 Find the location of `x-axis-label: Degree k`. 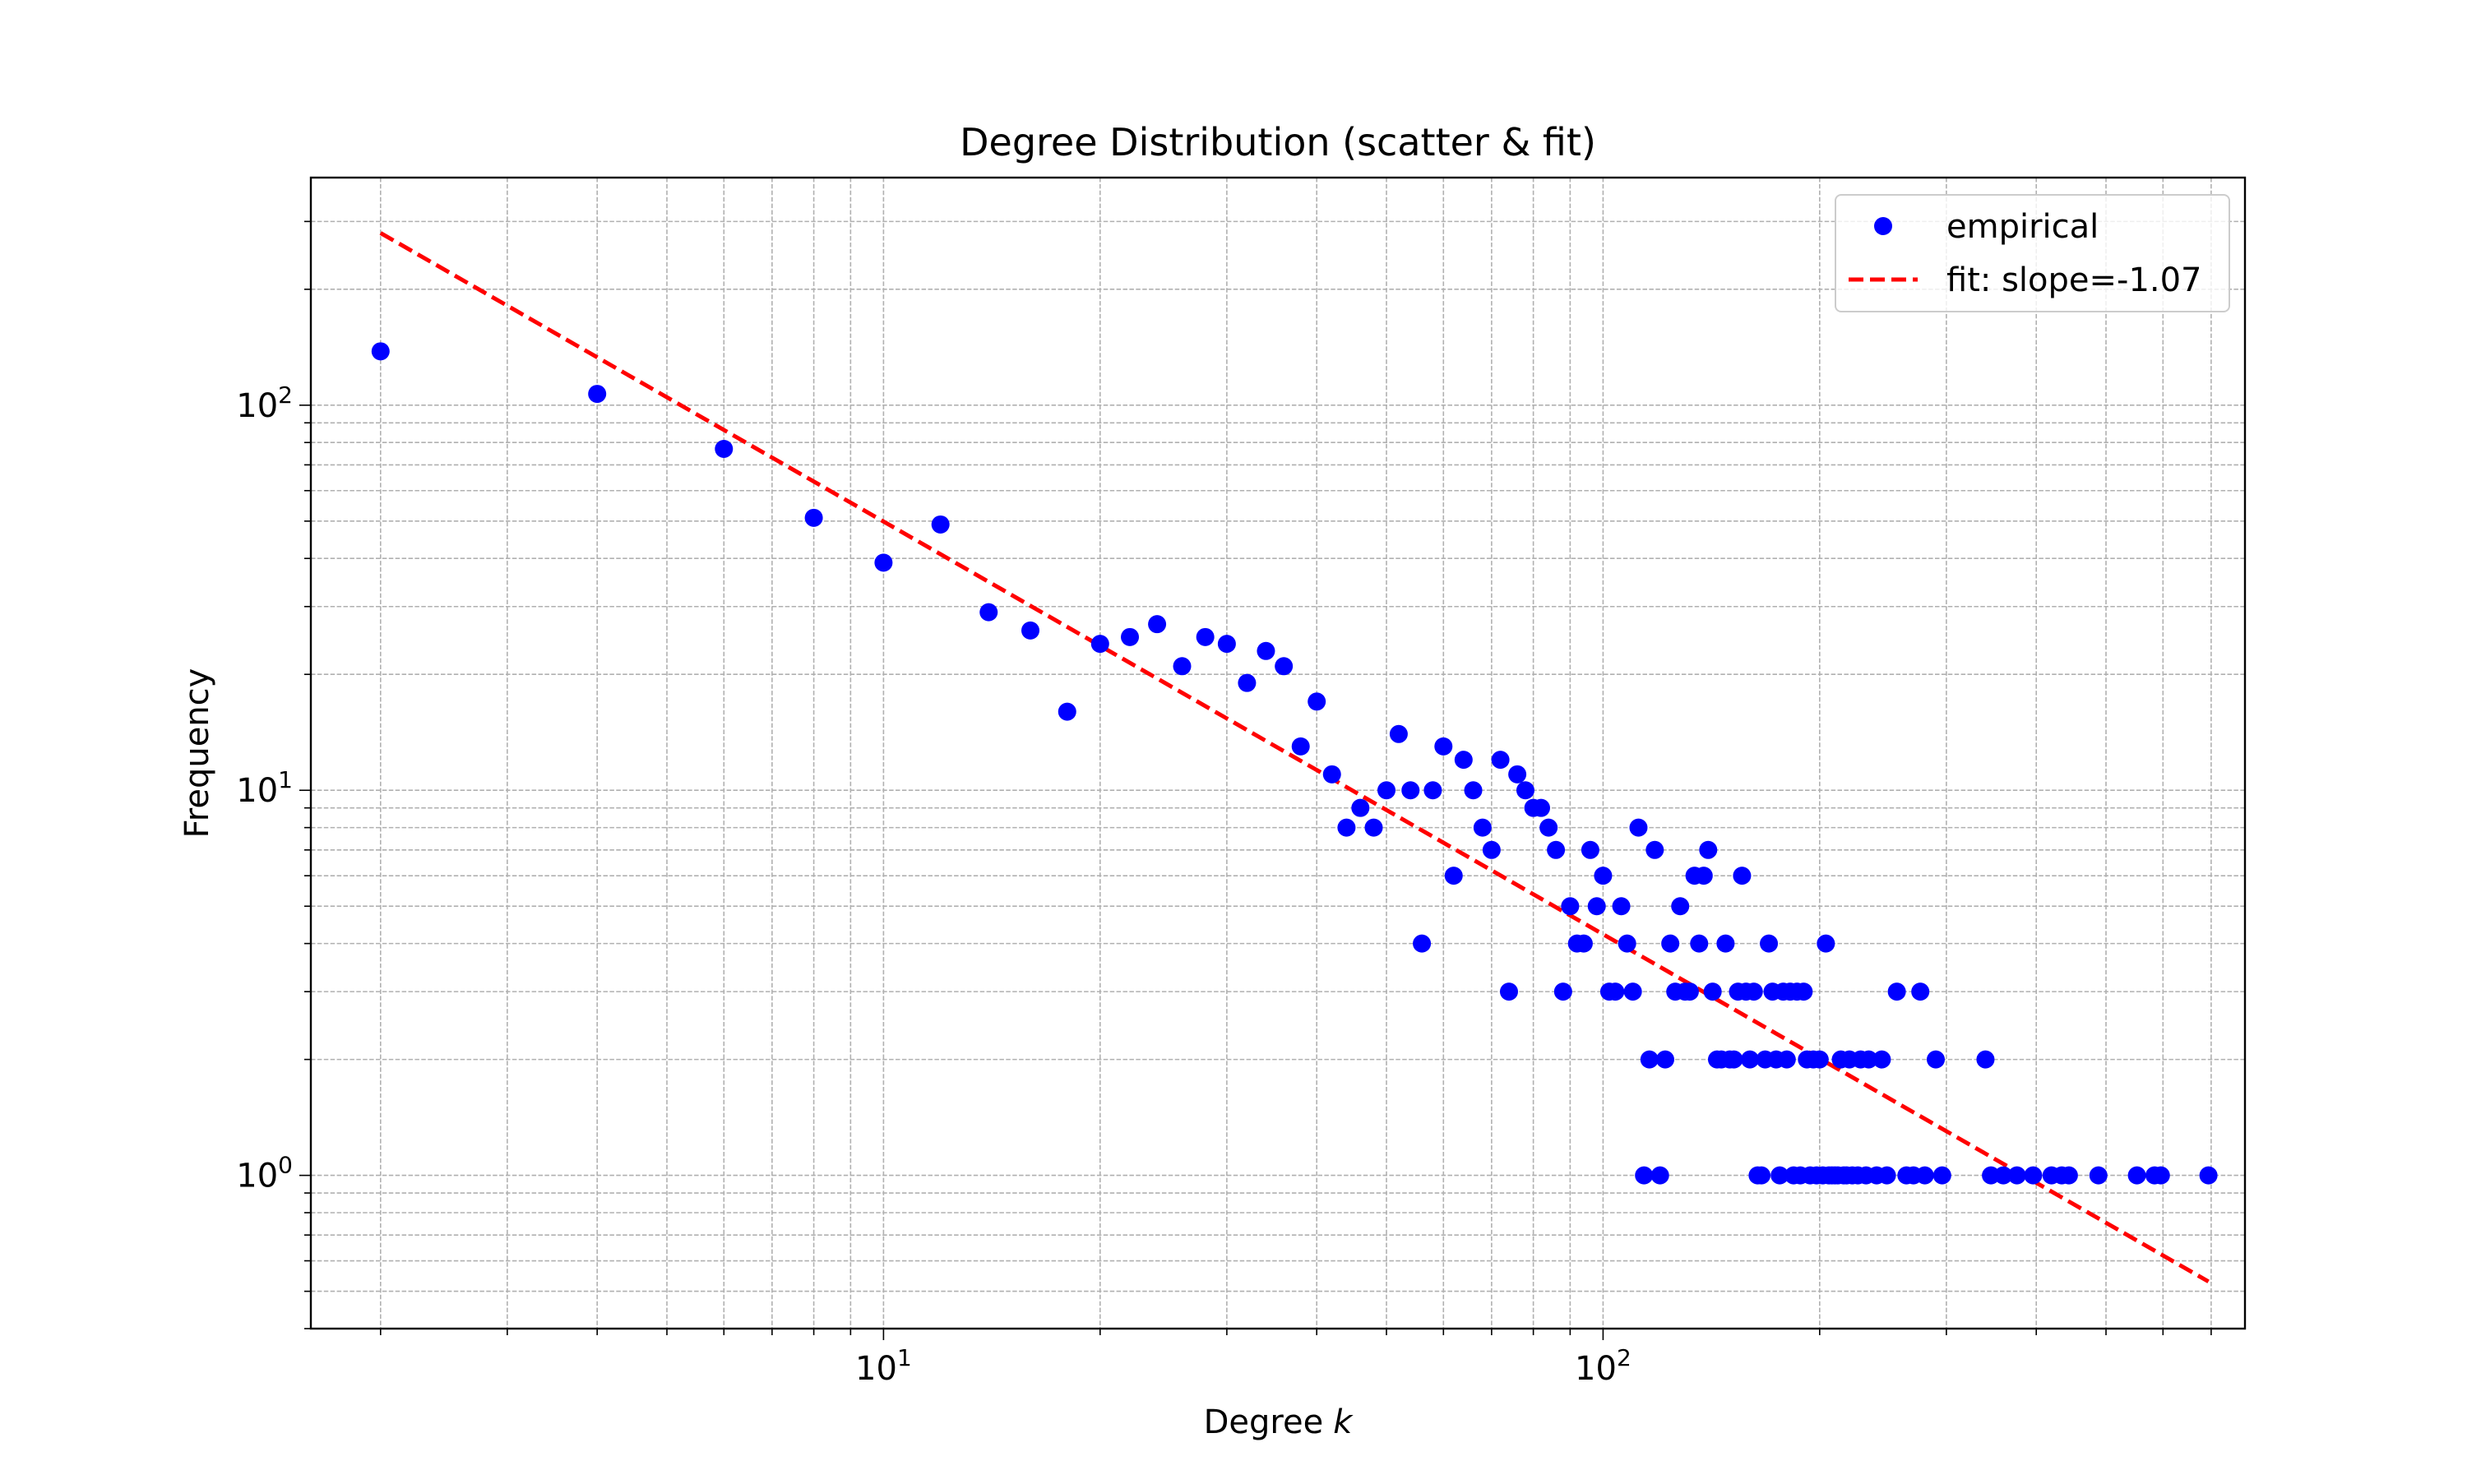

x-axis-label: Degree k is located at coordinates (1279, 1422).